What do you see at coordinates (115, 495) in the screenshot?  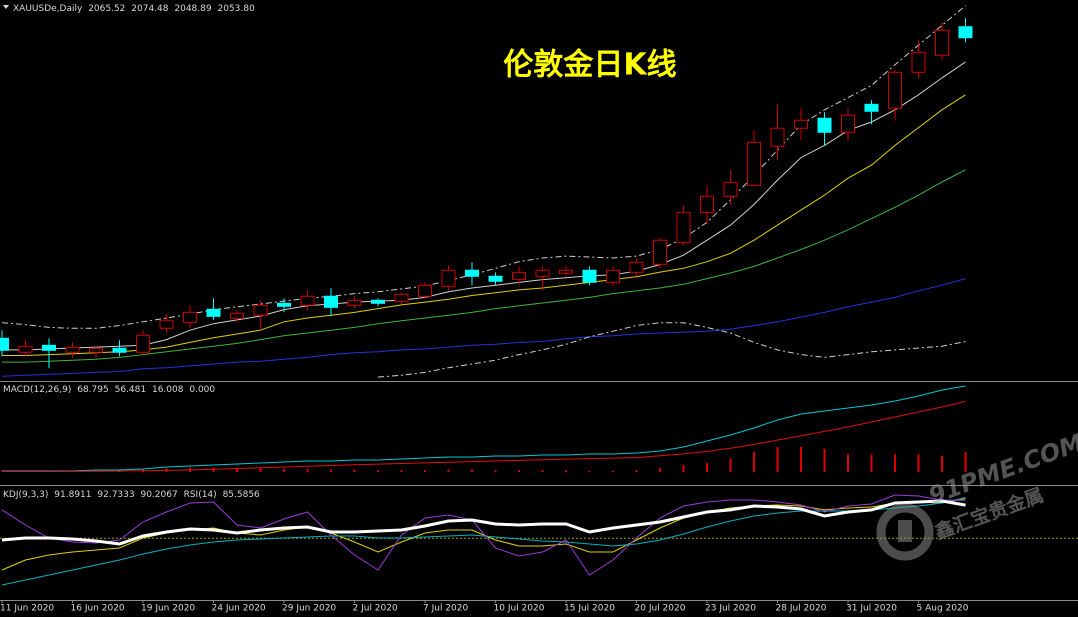 I see `d-value: 92.7333` at bounding box center [115, 495].